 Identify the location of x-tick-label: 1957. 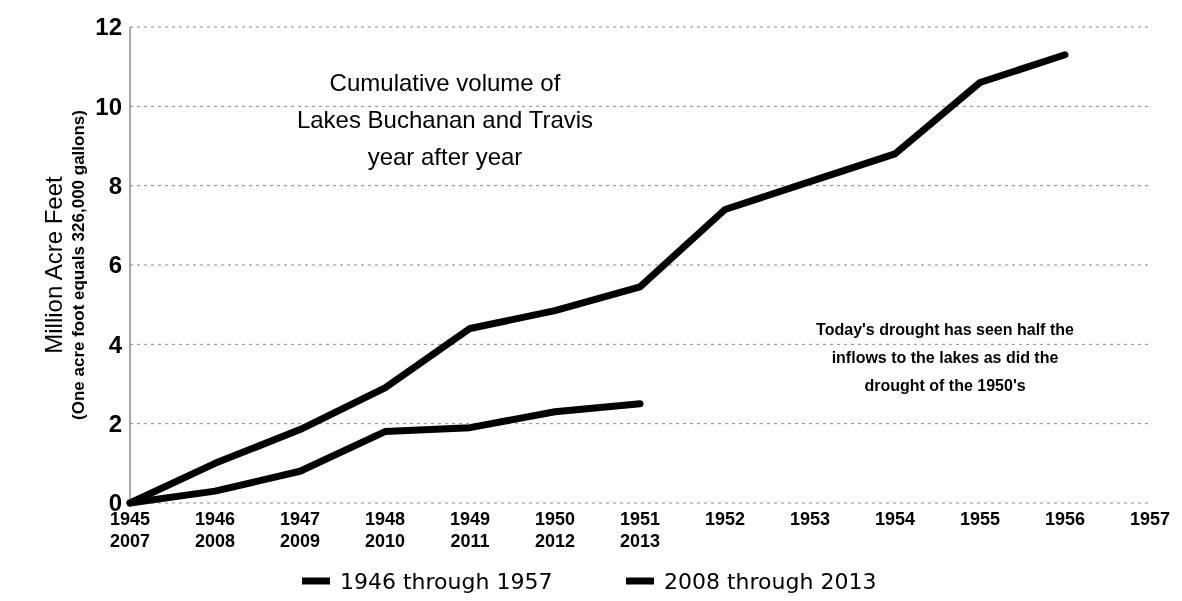
(1150, 519).